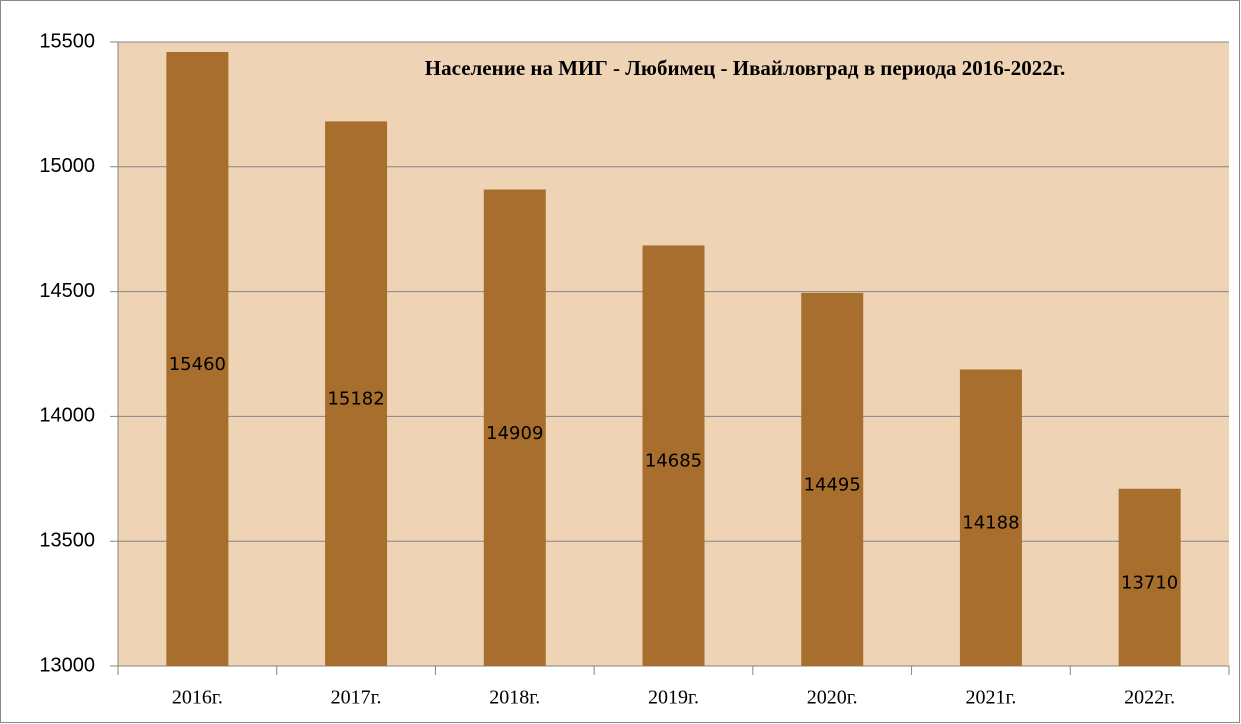  What do you see at coordinates (67, 416) in the screenshot?
I see `y-tick-label: 14000` at bounding box center [67, 416].